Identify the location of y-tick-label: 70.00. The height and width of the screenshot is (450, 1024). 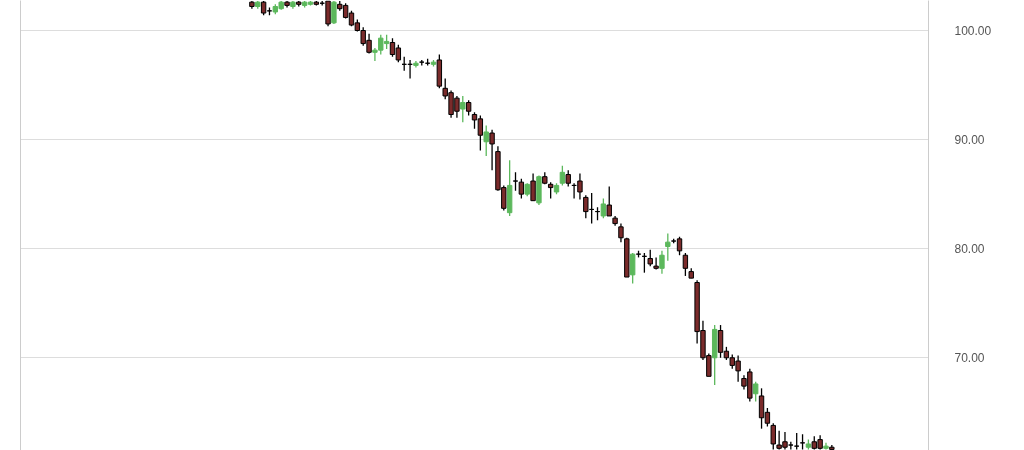
(969, 358).